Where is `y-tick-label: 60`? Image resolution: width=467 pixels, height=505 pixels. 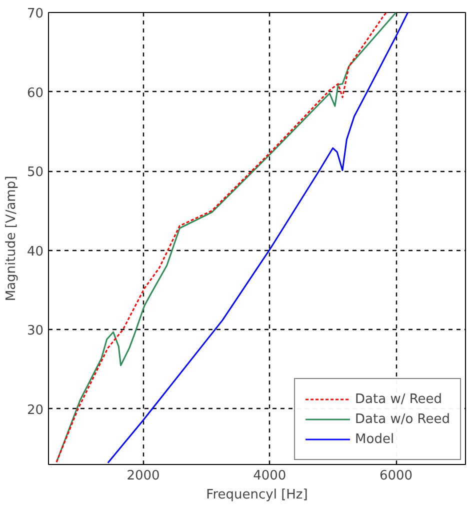 y-tick-label: 60 is located at coordinates (35, 93).